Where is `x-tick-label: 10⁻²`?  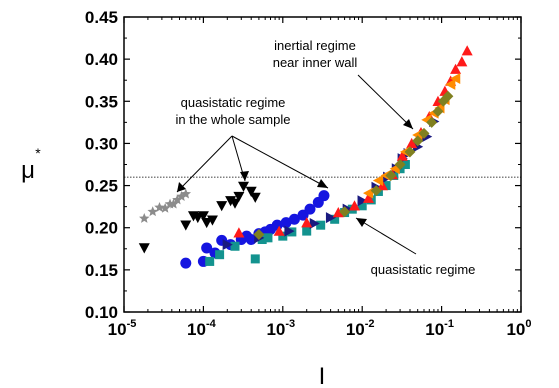
x-tick-label: 10⁻² is located at coordinates (360, 328).